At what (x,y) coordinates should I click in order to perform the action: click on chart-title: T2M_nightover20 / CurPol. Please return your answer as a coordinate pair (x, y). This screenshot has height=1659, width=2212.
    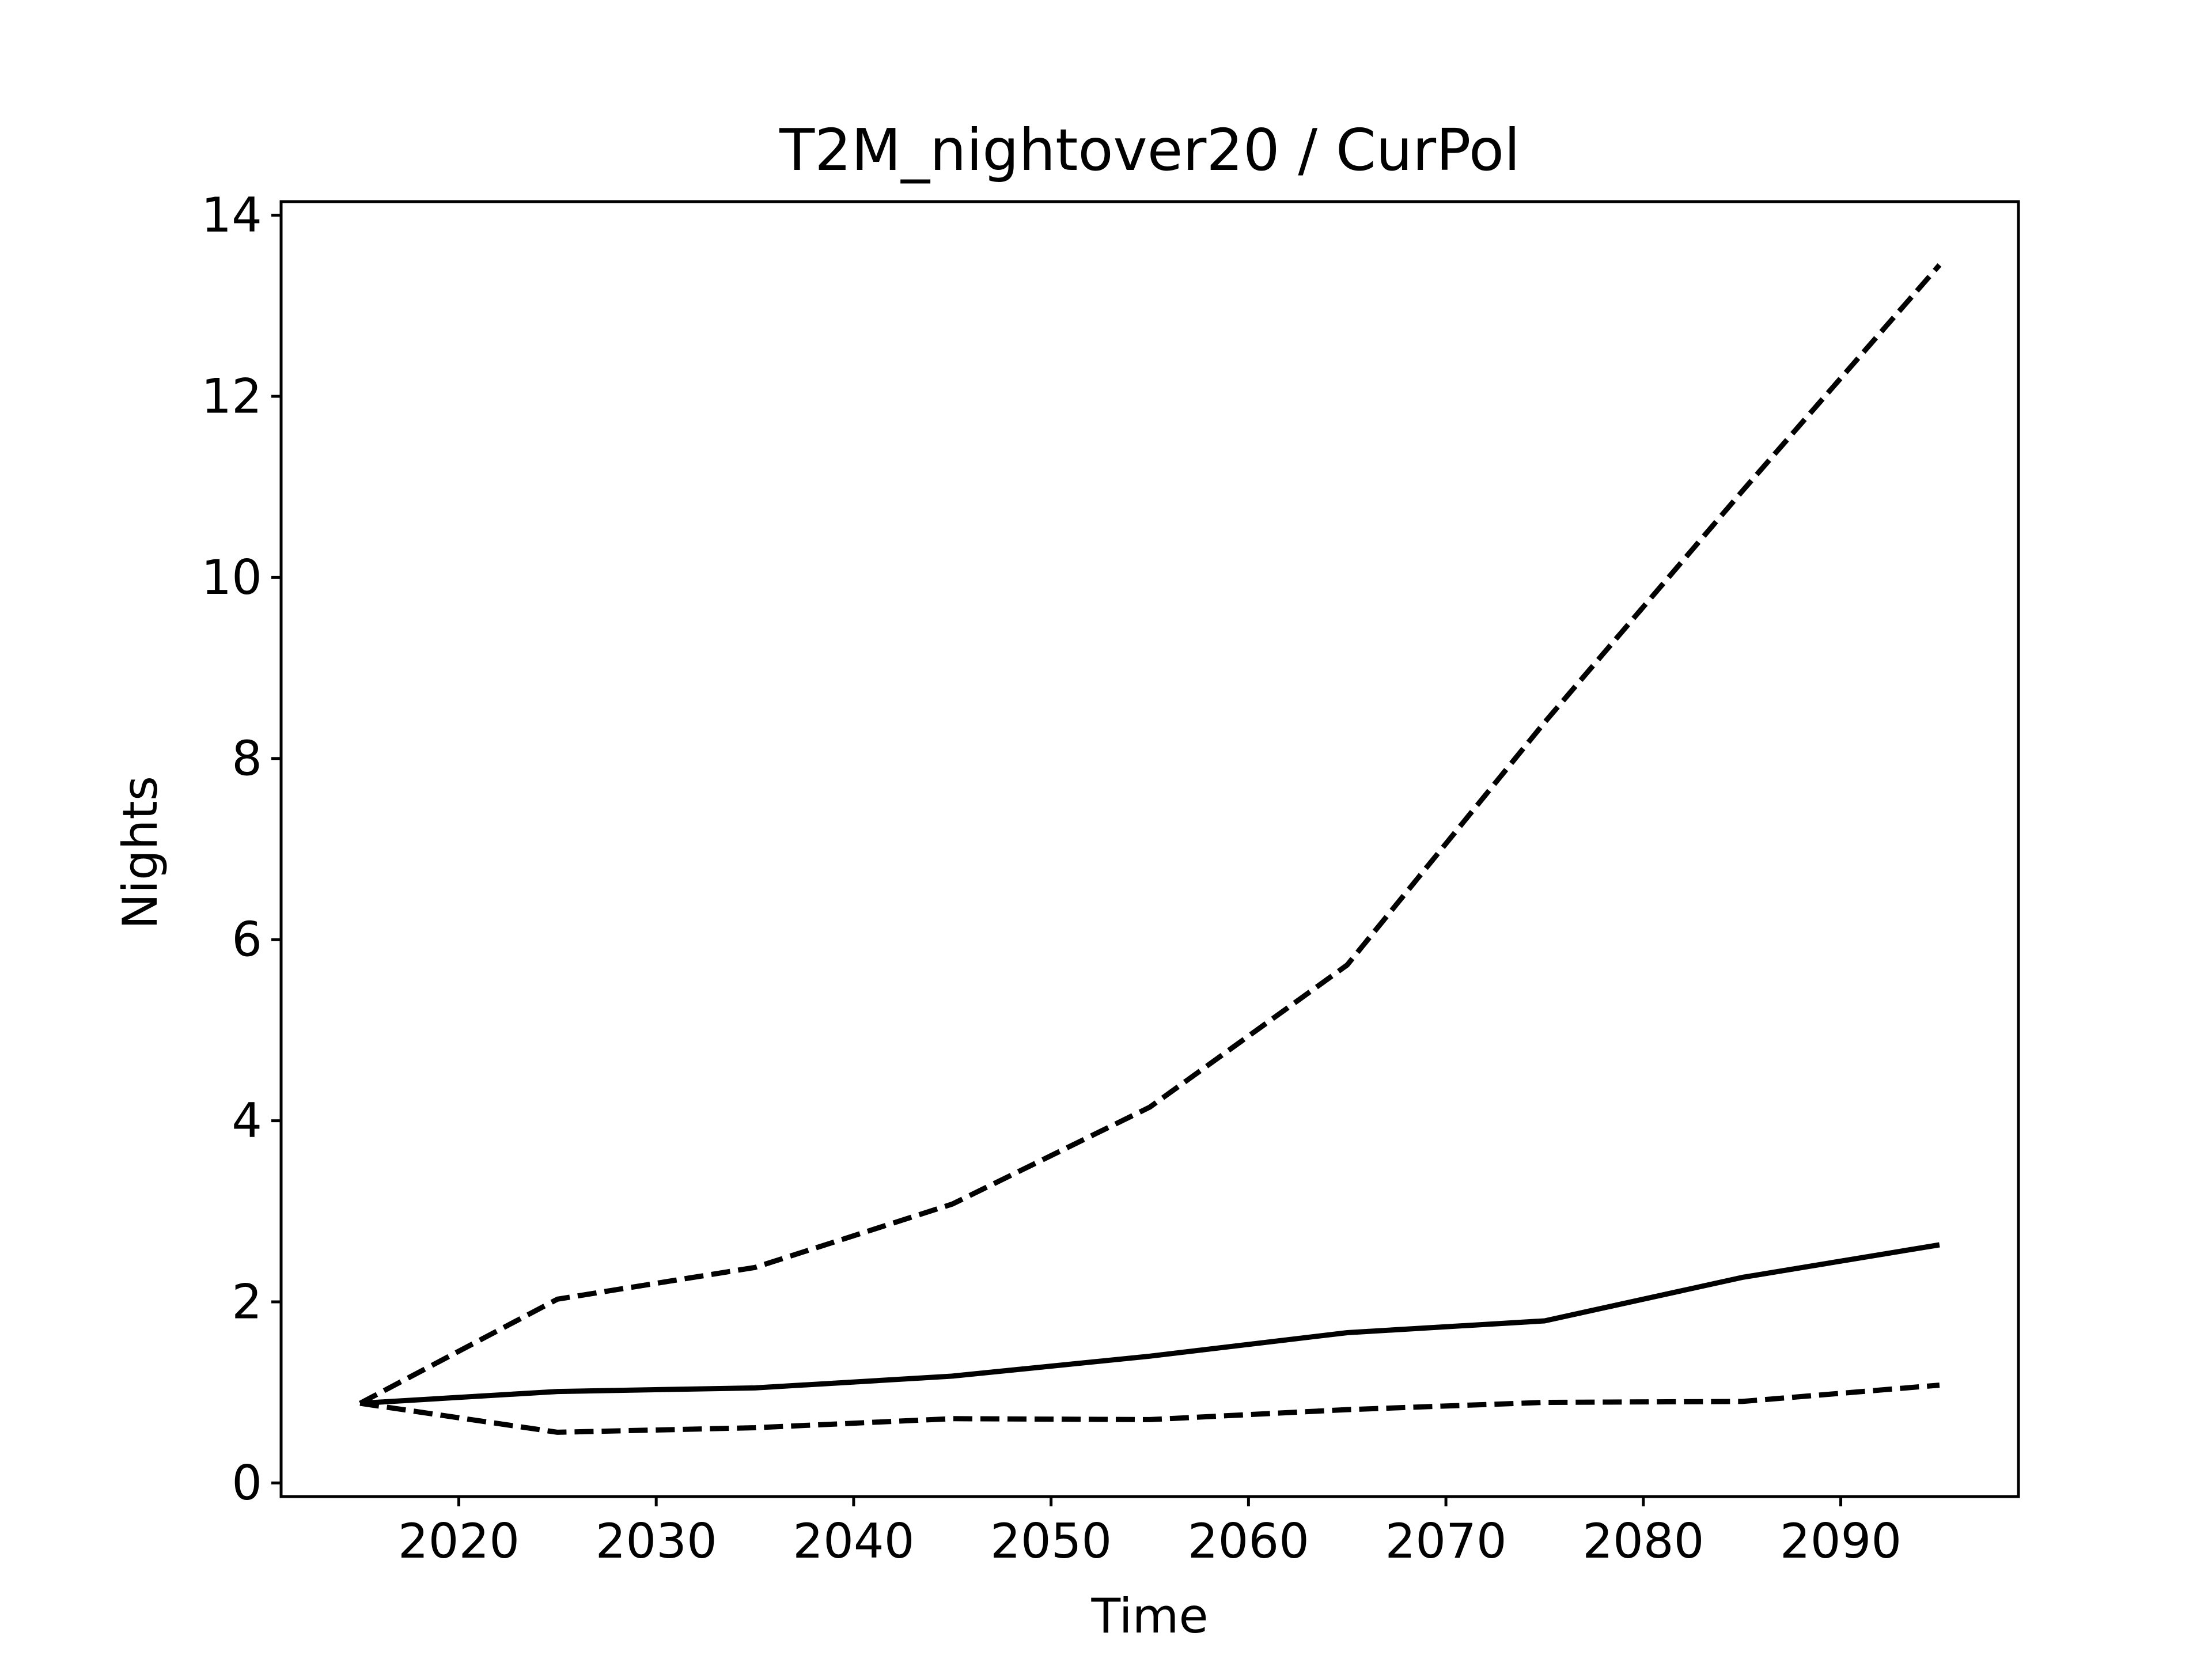
    Looking at the image, I should click on (1149, 150).